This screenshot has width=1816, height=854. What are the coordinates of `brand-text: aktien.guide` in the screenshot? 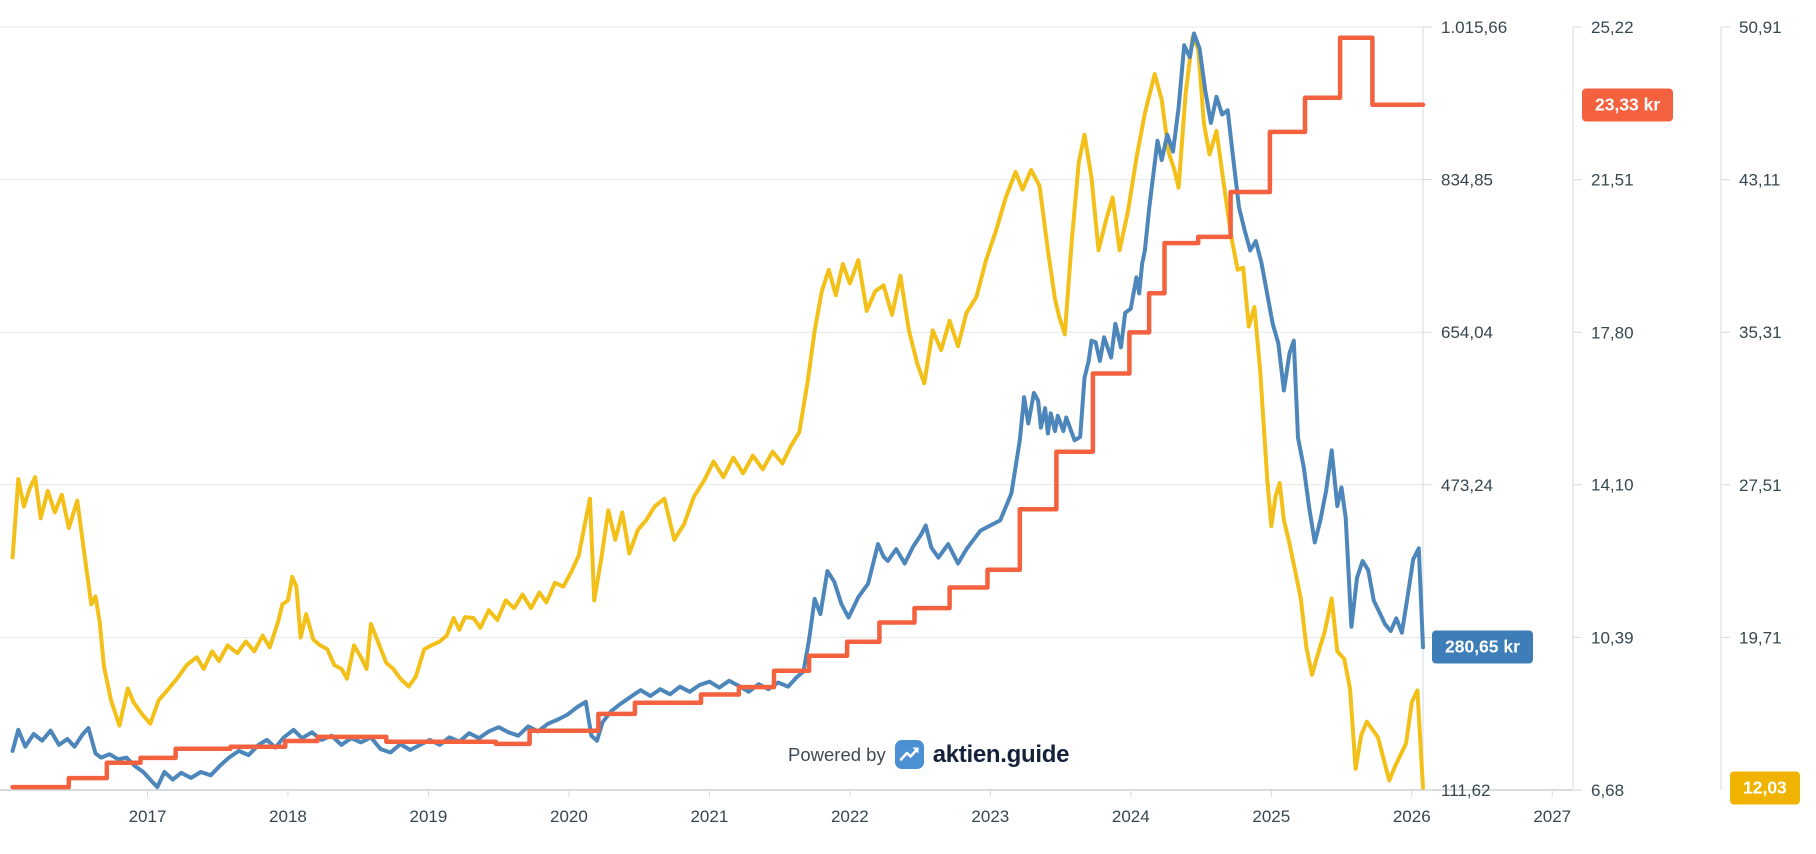 It's located at (1001, 754).